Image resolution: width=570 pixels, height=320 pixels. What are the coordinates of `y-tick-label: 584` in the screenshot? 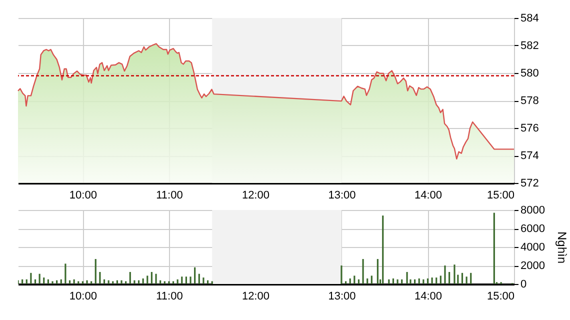 It's located at (529, 18).